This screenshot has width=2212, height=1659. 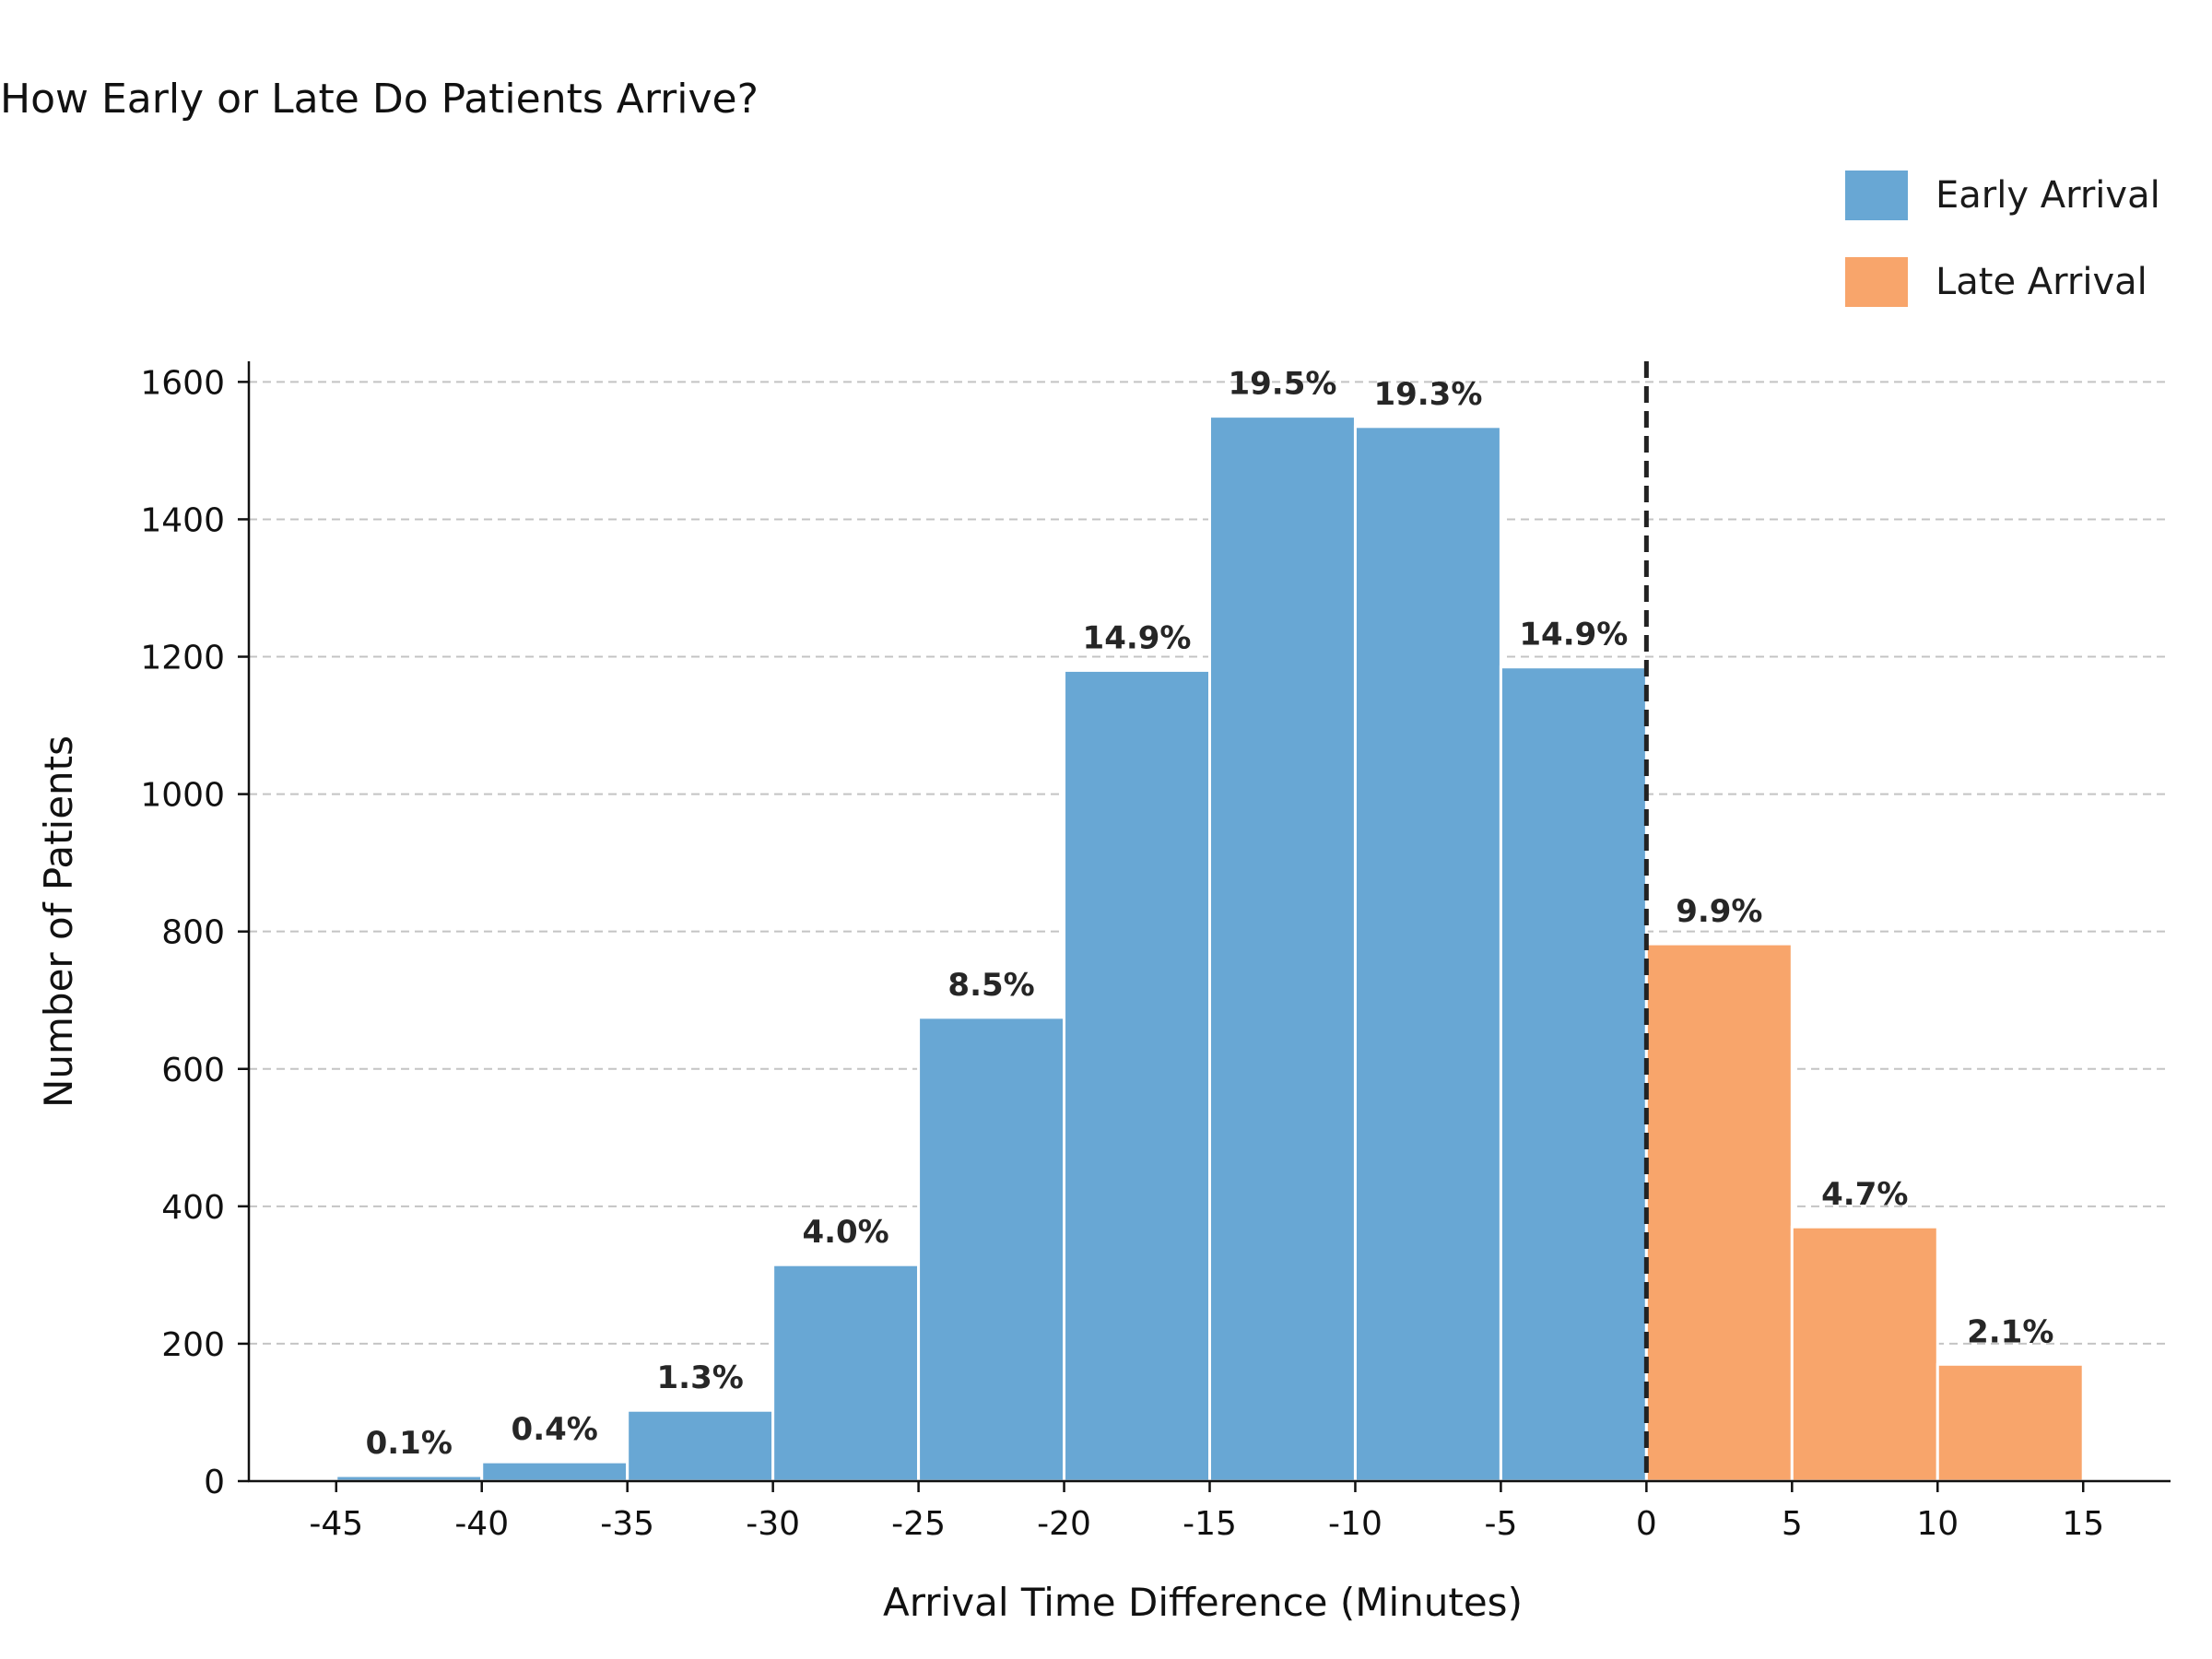 What do you see at coordinates (1500, 1524) in the screenshot?
I see `x-tick-label-8: -5` at bounding box center [1500, 1524].